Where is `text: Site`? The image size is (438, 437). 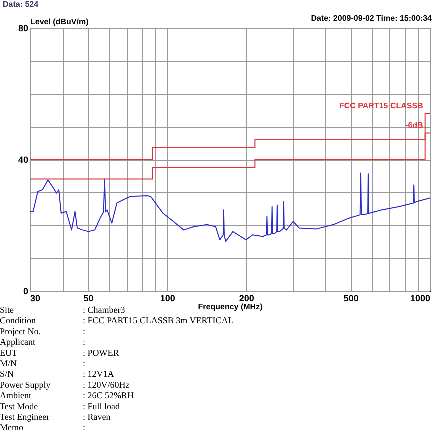
text: Site is located at coordinates (7, 310).